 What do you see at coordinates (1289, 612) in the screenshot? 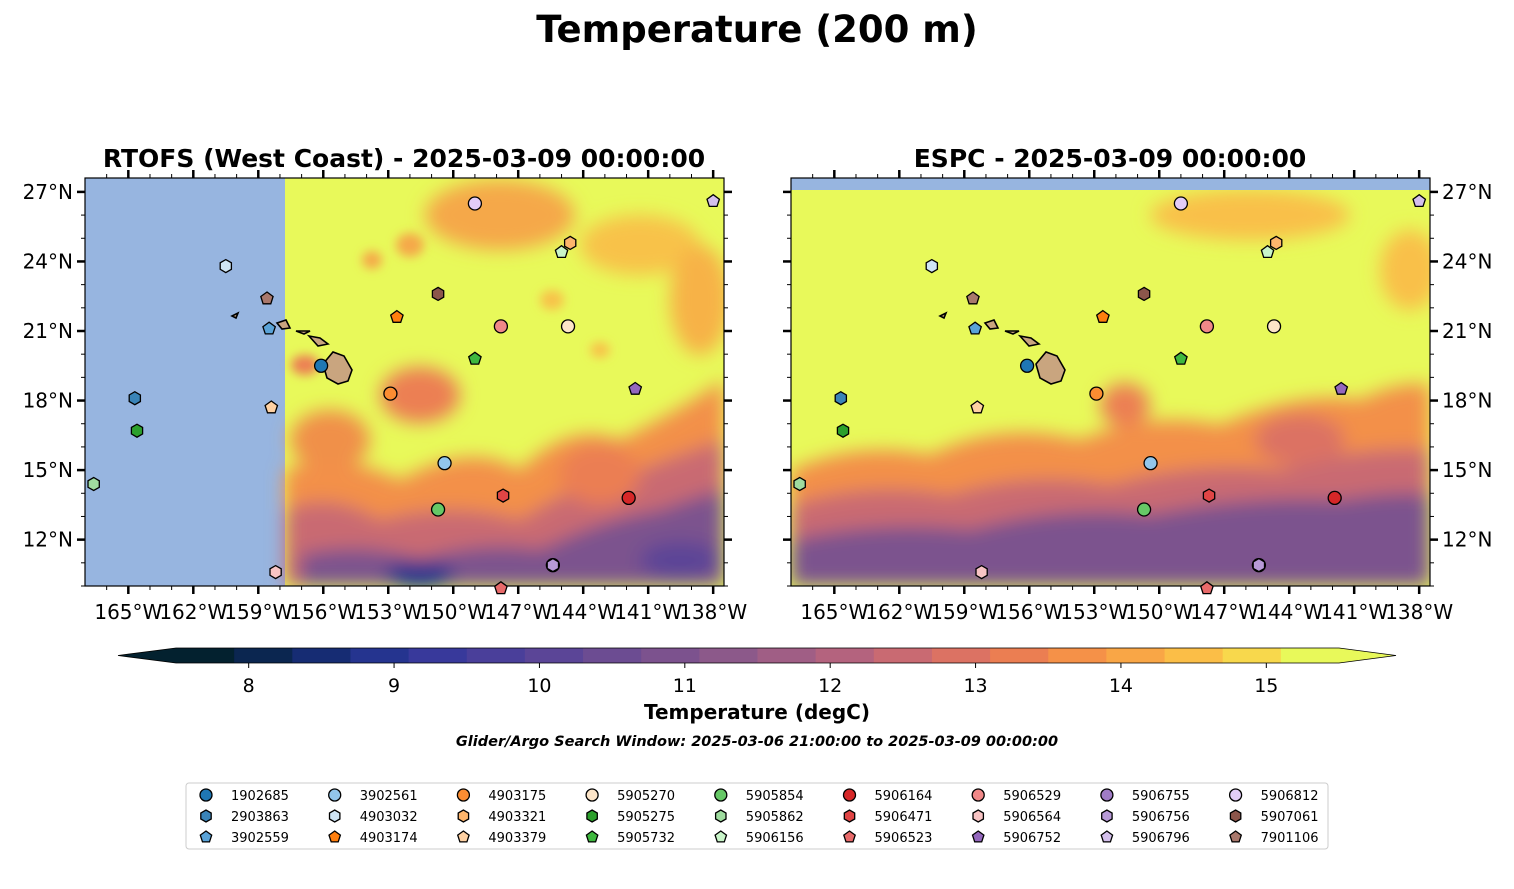
I see `x-tick-label: 144°W` at bounding box center [1289, 612].